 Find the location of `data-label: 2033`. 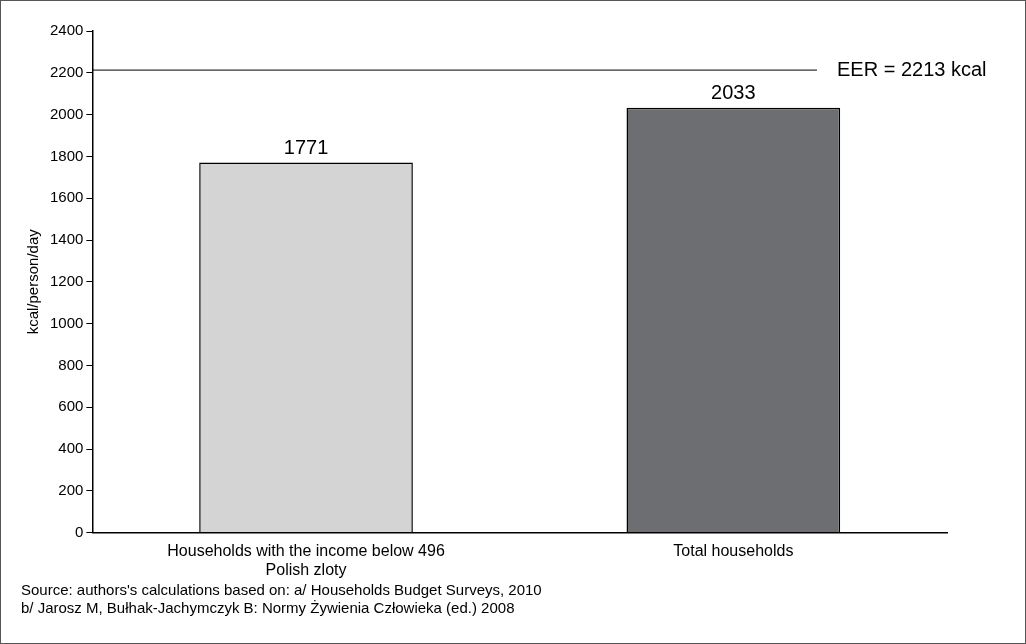

data-label: 2033 is located at coordinates (733, 92).